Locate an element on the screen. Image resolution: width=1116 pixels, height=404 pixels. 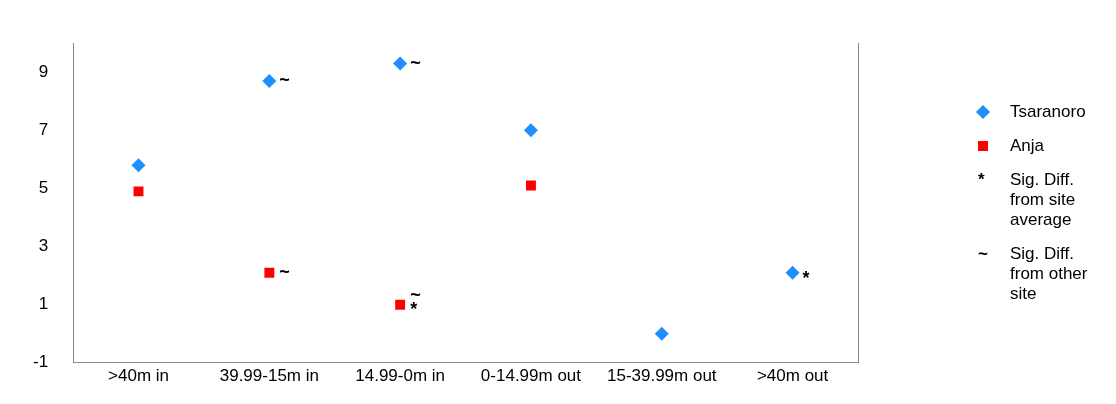
y-tick-label: 9 is located at coordinates (43, 71).